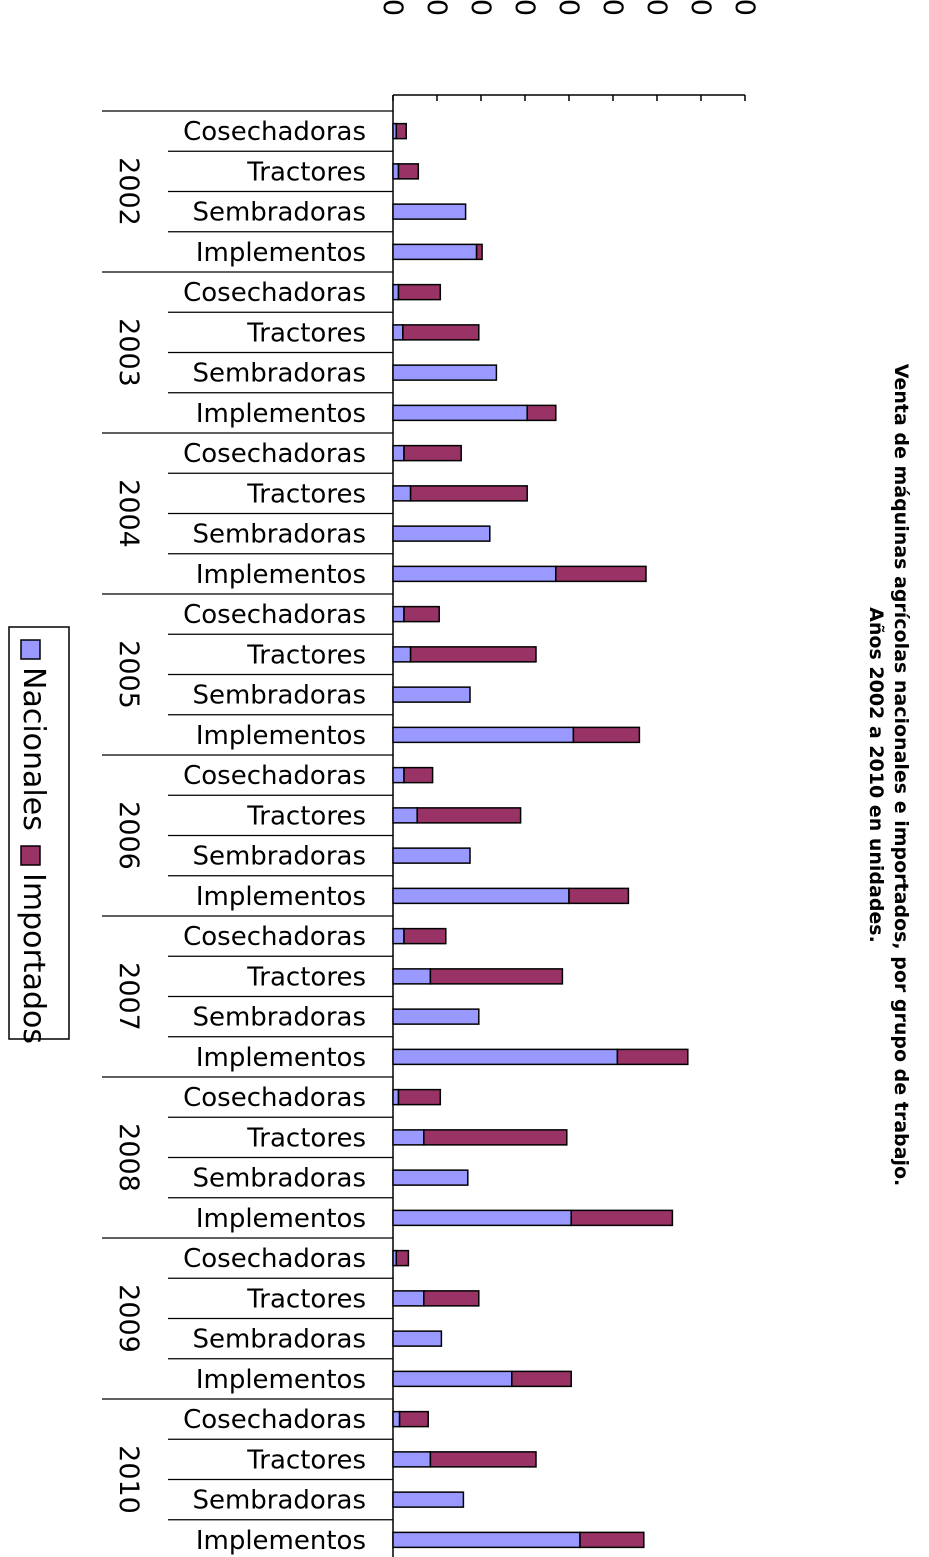 Image resolution: width=929 pixels, height=1557 pixels. I want to click on legend: Nacionales Importados, so click(39, 835).